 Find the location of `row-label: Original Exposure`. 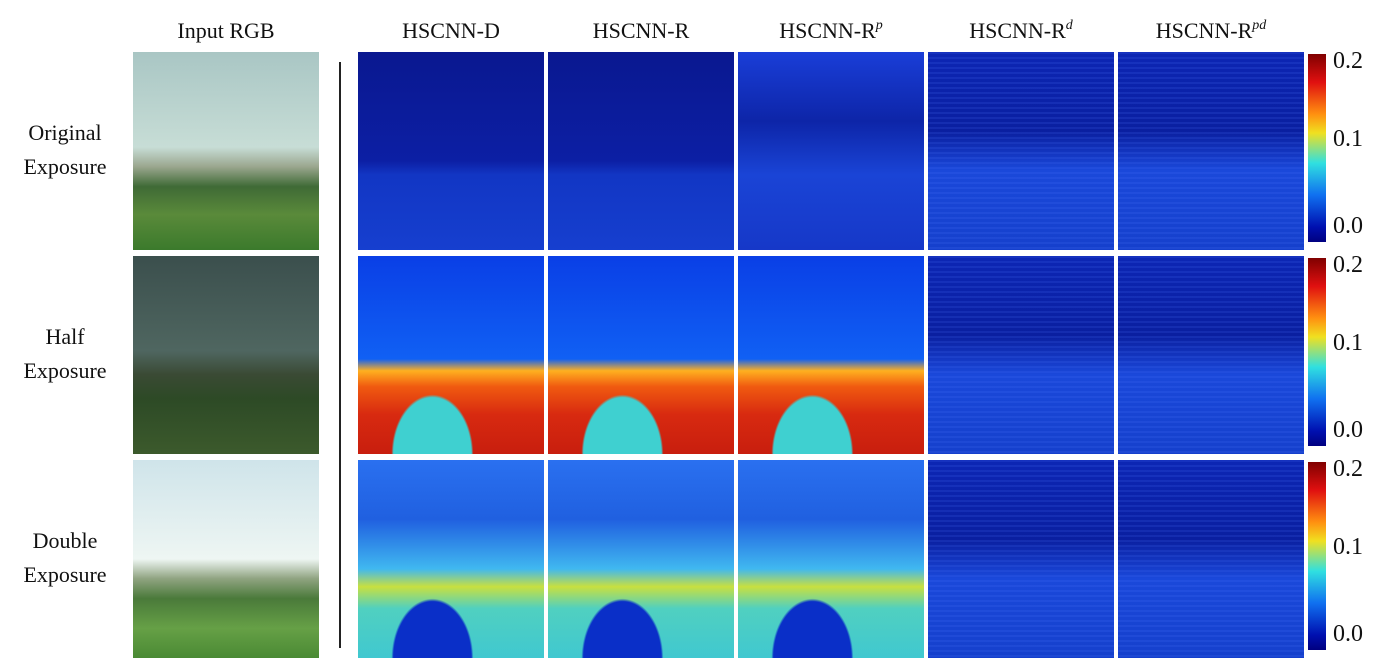

row-label: Original Exposure is located at coordinates (65, 150).